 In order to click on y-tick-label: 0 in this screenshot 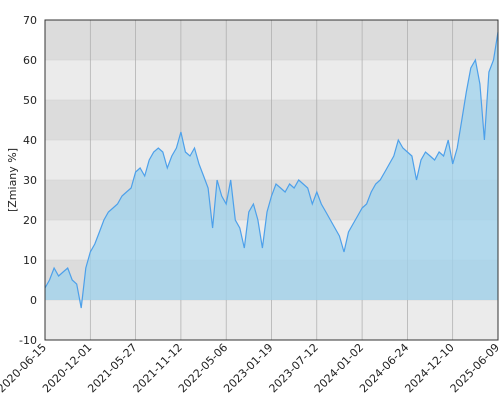, I will do `click(33, 300)`.